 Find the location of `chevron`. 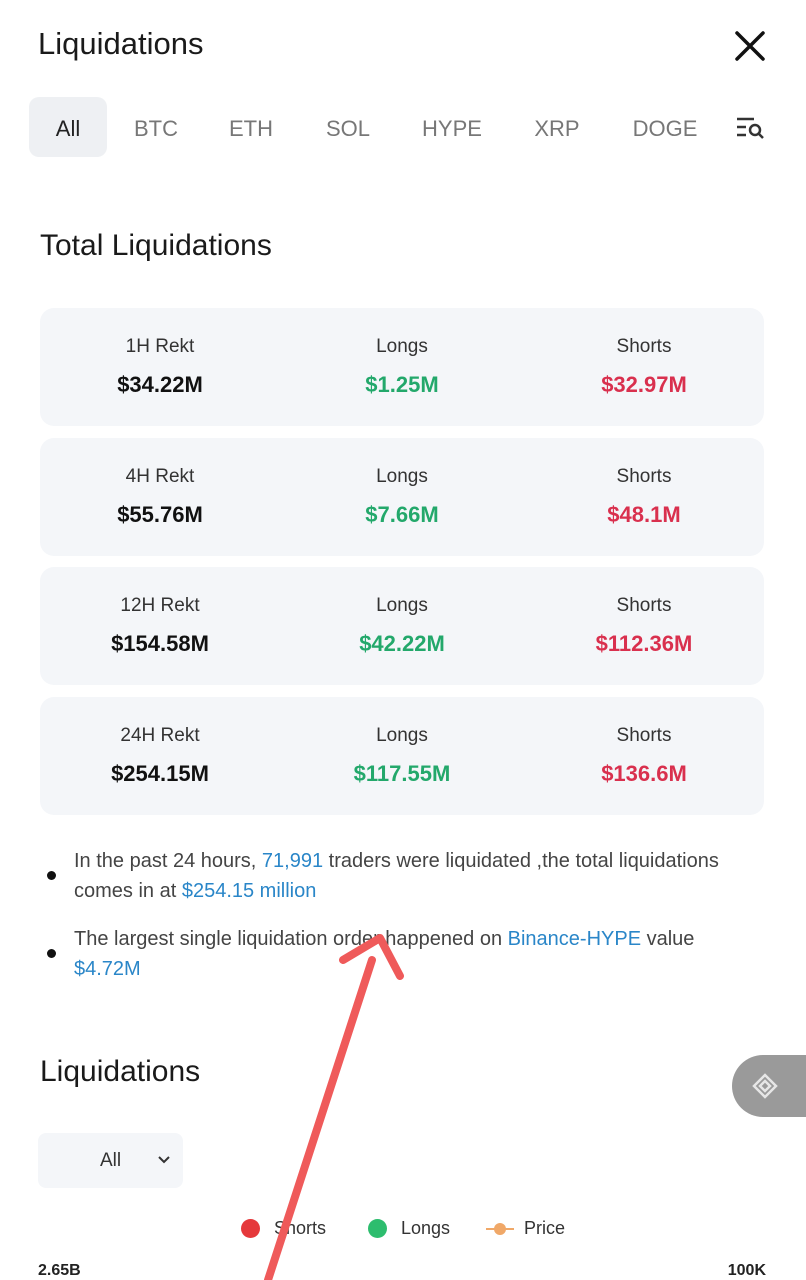

chevron is located at coordinates (164, 1160).